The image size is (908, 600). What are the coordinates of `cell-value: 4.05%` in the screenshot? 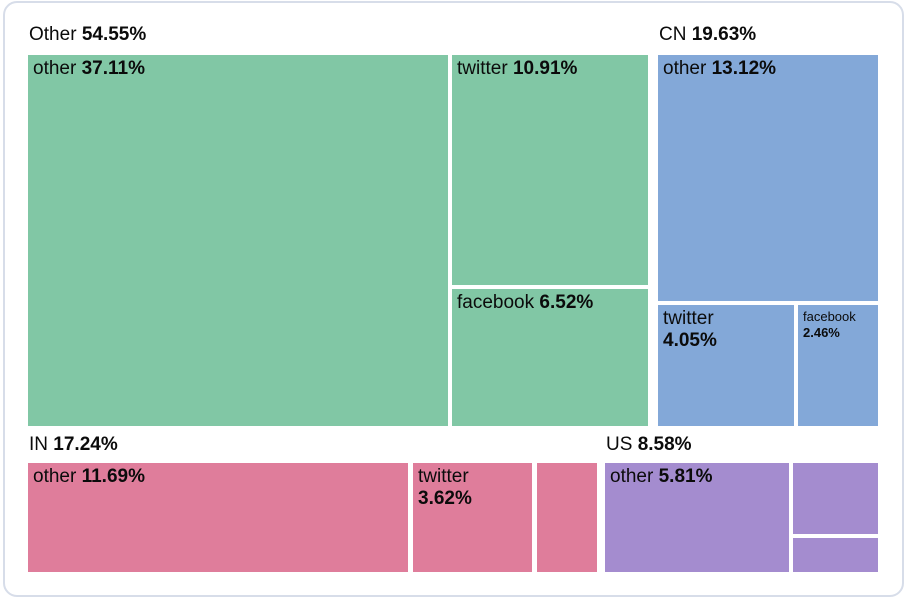 It's located at (690, 341).